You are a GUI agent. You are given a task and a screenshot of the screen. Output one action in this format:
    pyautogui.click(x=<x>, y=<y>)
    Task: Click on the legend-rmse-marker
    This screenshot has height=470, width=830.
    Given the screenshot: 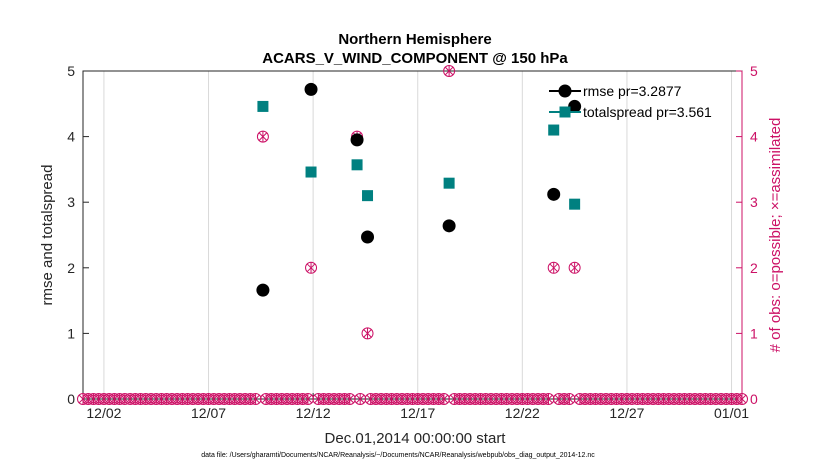 What is the action you would take?
    pyautogui.click(x=565, y=91)
    